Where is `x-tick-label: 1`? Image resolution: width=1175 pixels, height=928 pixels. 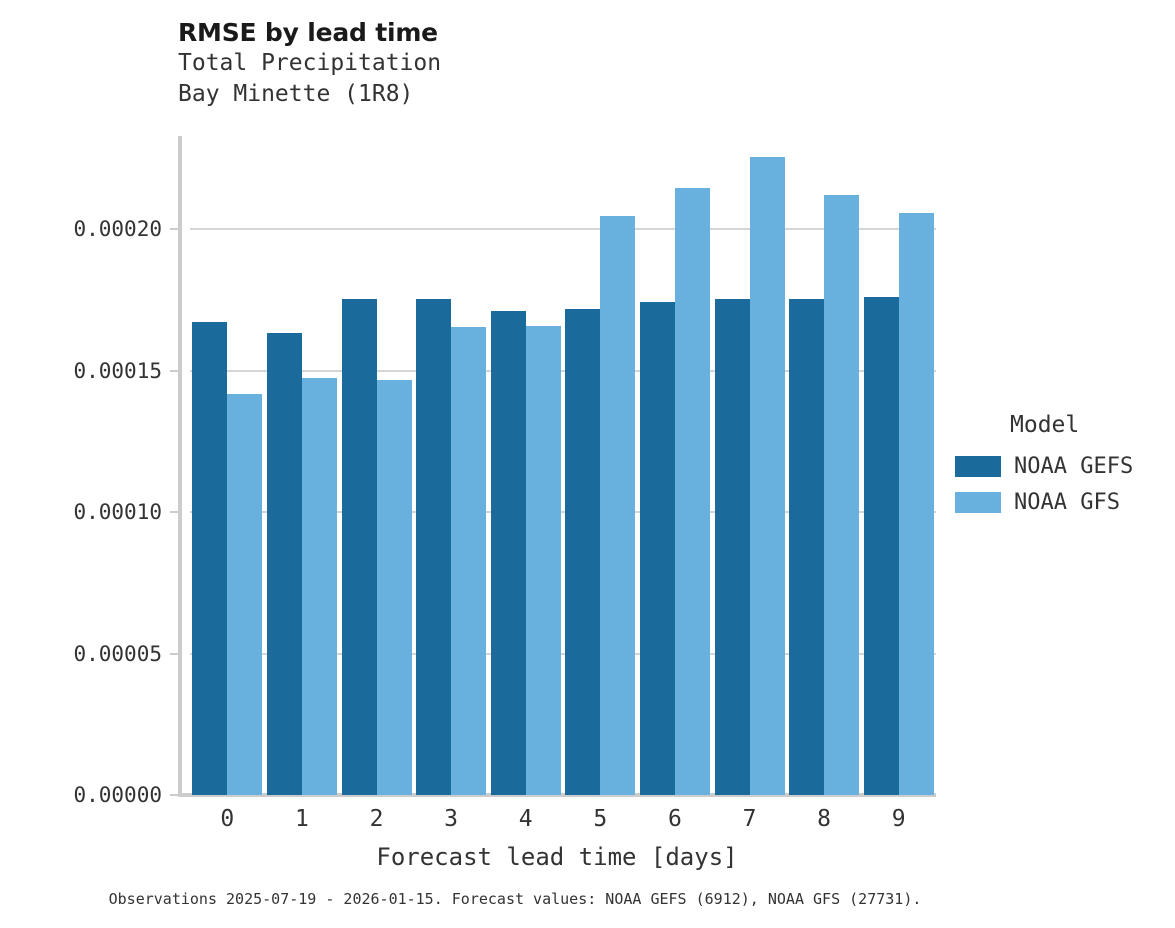 x-tick-label: 1 is located at coordinates (301, 819).